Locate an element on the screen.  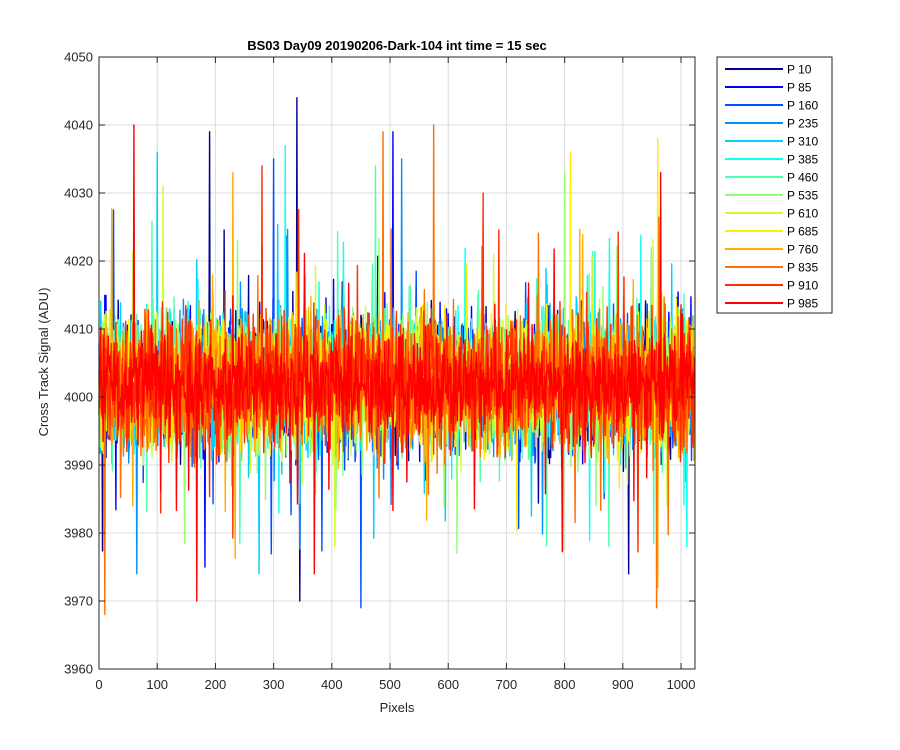
legend-entry-label: P 760 is located at coordinates (802, 250).